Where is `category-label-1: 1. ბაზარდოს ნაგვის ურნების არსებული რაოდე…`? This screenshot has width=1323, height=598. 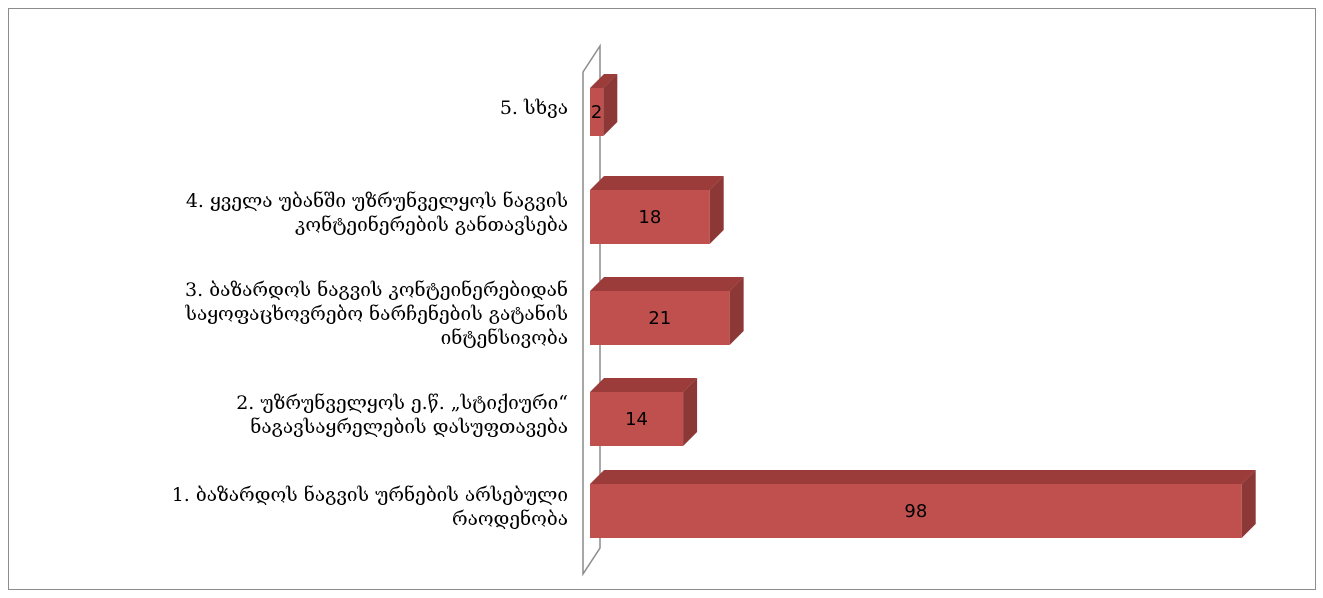 category-label-1: 1. ბაზარდოს ნაგვის ურნების არსებული რაოდე… is located at coordinates (288, 507).